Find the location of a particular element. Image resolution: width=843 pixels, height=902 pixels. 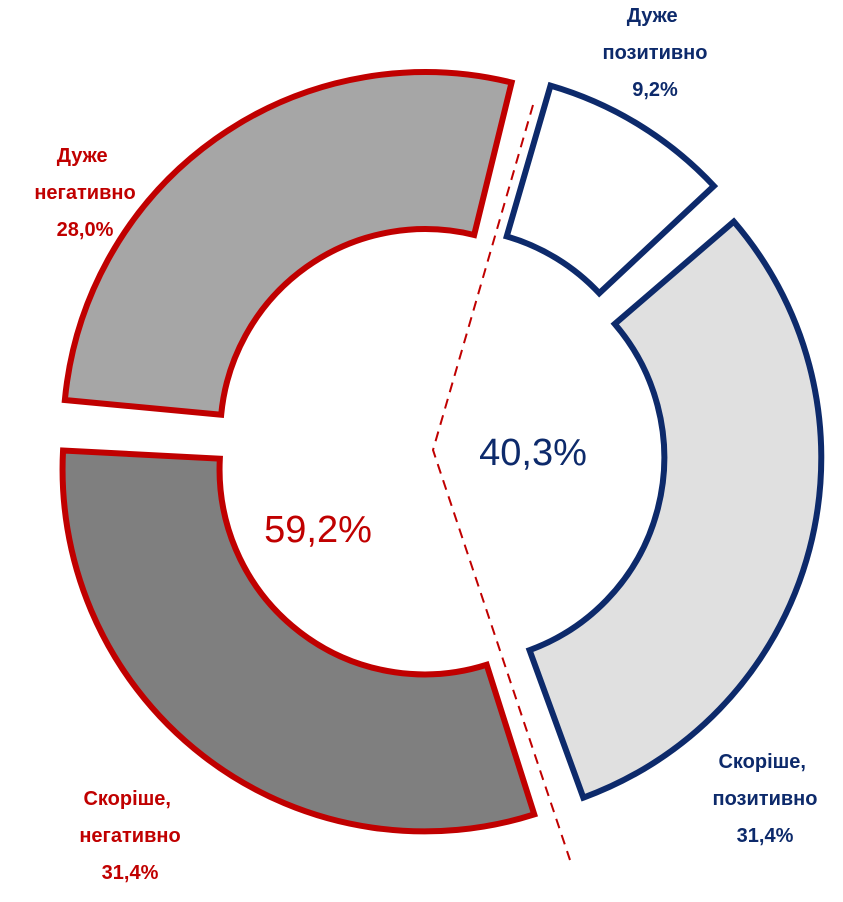

donut-segment is located at coordinates (610, 189).